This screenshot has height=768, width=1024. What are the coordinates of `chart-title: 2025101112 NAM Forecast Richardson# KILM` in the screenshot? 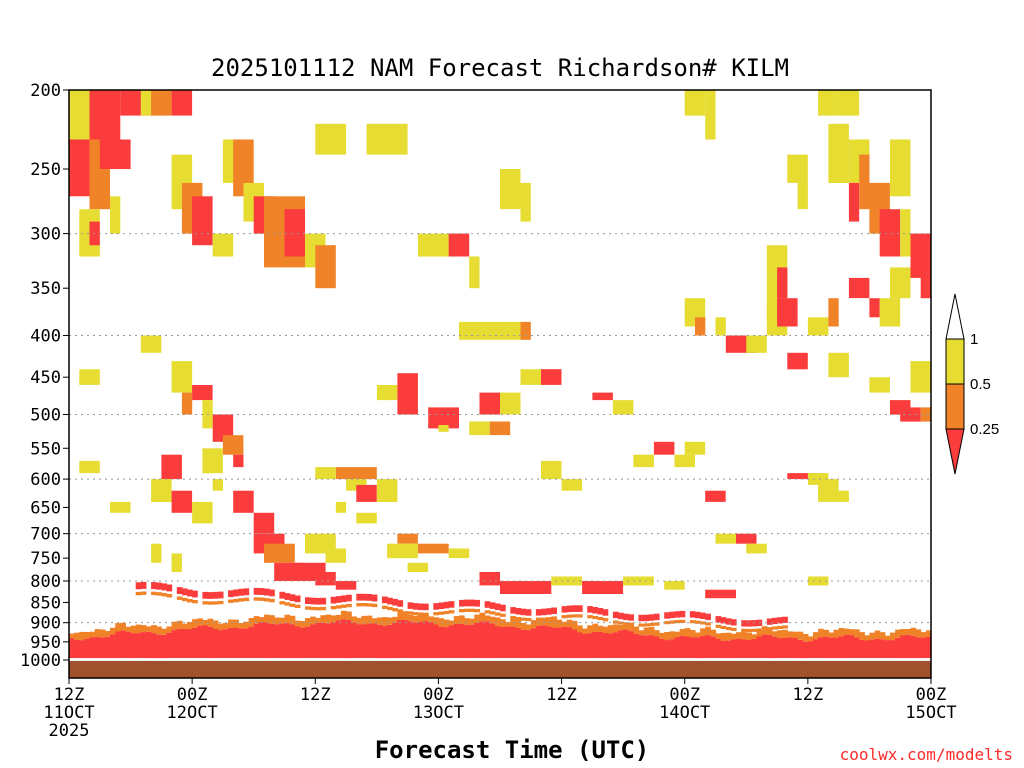 It's located at (500, 68).